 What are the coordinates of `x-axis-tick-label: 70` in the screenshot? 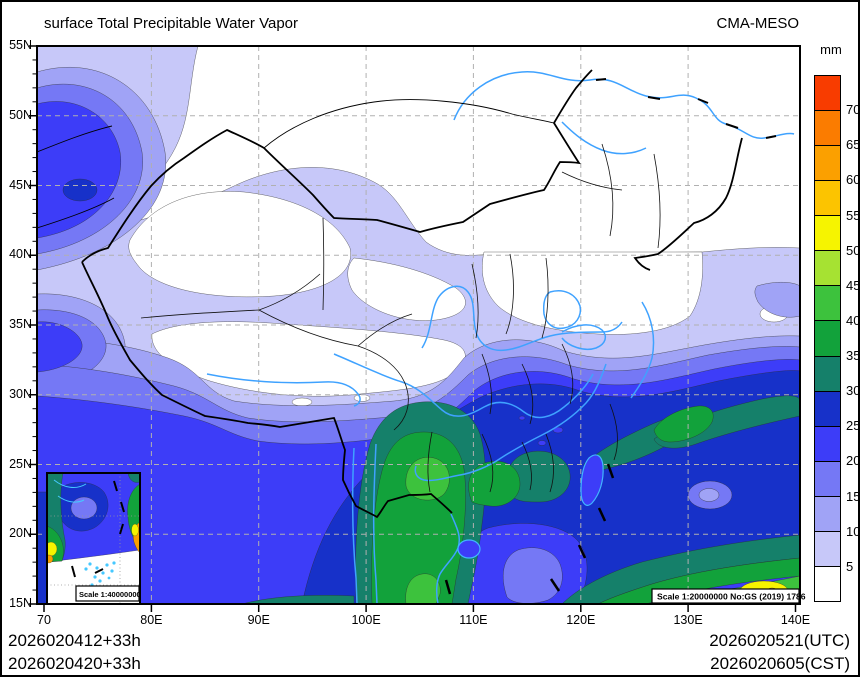 It's located at (44, 620).